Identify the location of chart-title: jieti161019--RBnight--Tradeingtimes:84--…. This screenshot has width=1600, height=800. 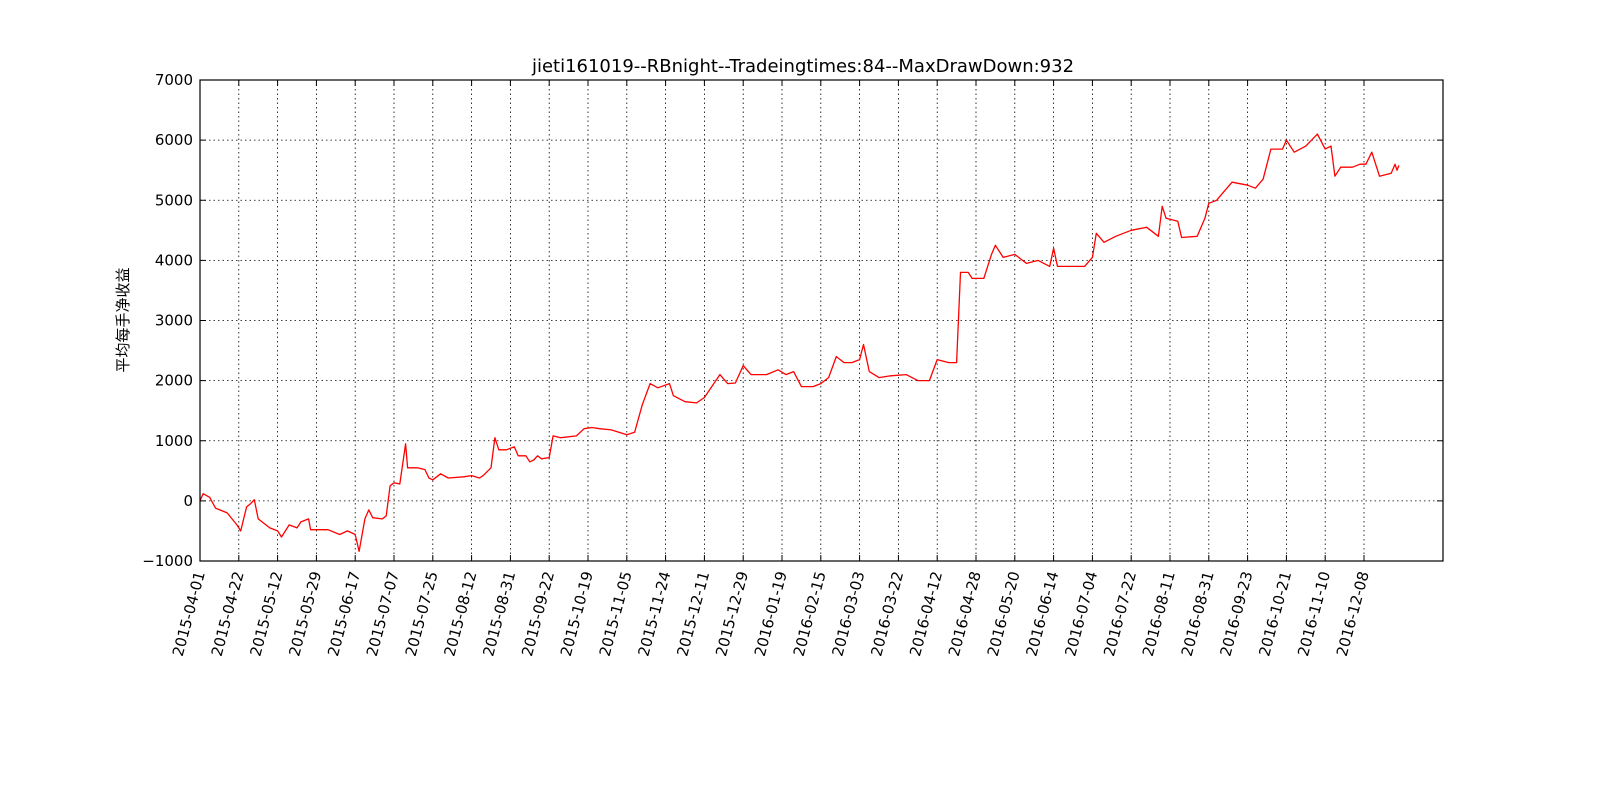
(802, 66).